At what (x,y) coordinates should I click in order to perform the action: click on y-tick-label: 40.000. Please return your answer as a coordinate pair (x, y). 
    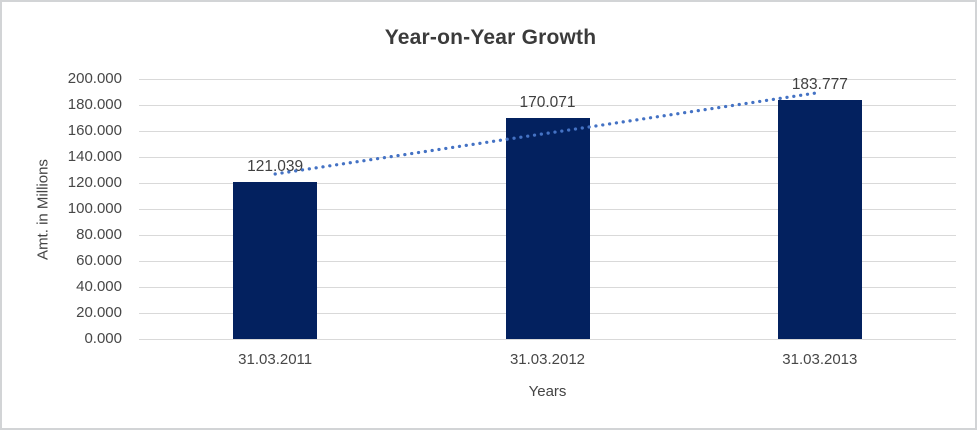
    Looking at the image, I should click on (99, 286).